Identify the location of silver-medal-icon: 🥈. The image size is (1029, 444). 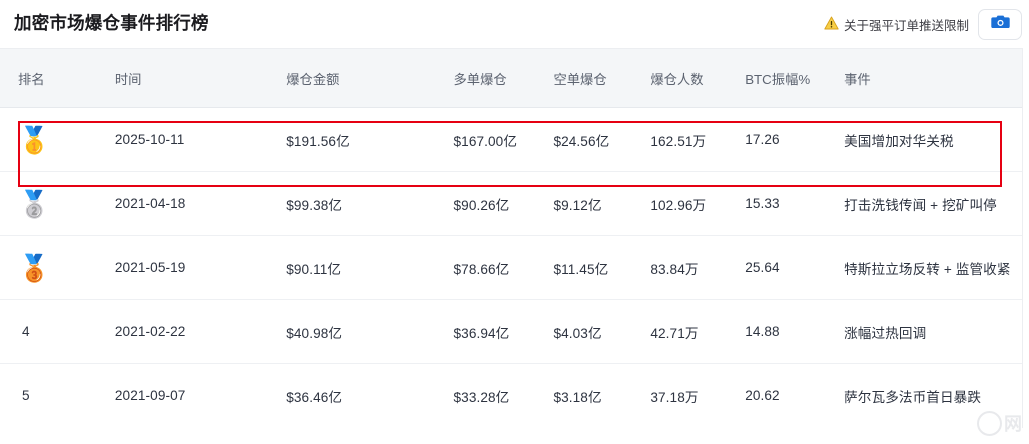
(34, 203).